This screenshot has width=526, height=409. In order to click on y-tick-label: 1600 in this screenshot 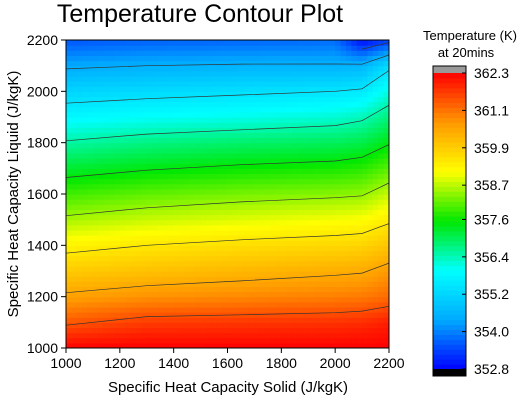, I will do `click(42, 194)`.